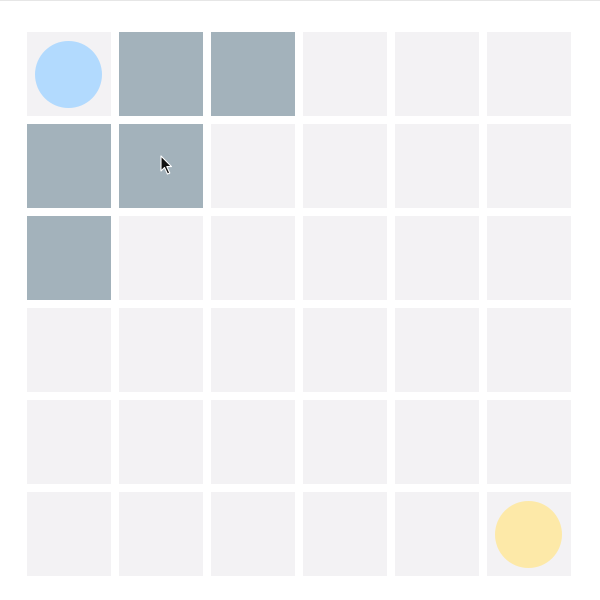 The height and width of the screenshot is (600, 600). I want to click on yellow-circle-icon, so click(528, 534).